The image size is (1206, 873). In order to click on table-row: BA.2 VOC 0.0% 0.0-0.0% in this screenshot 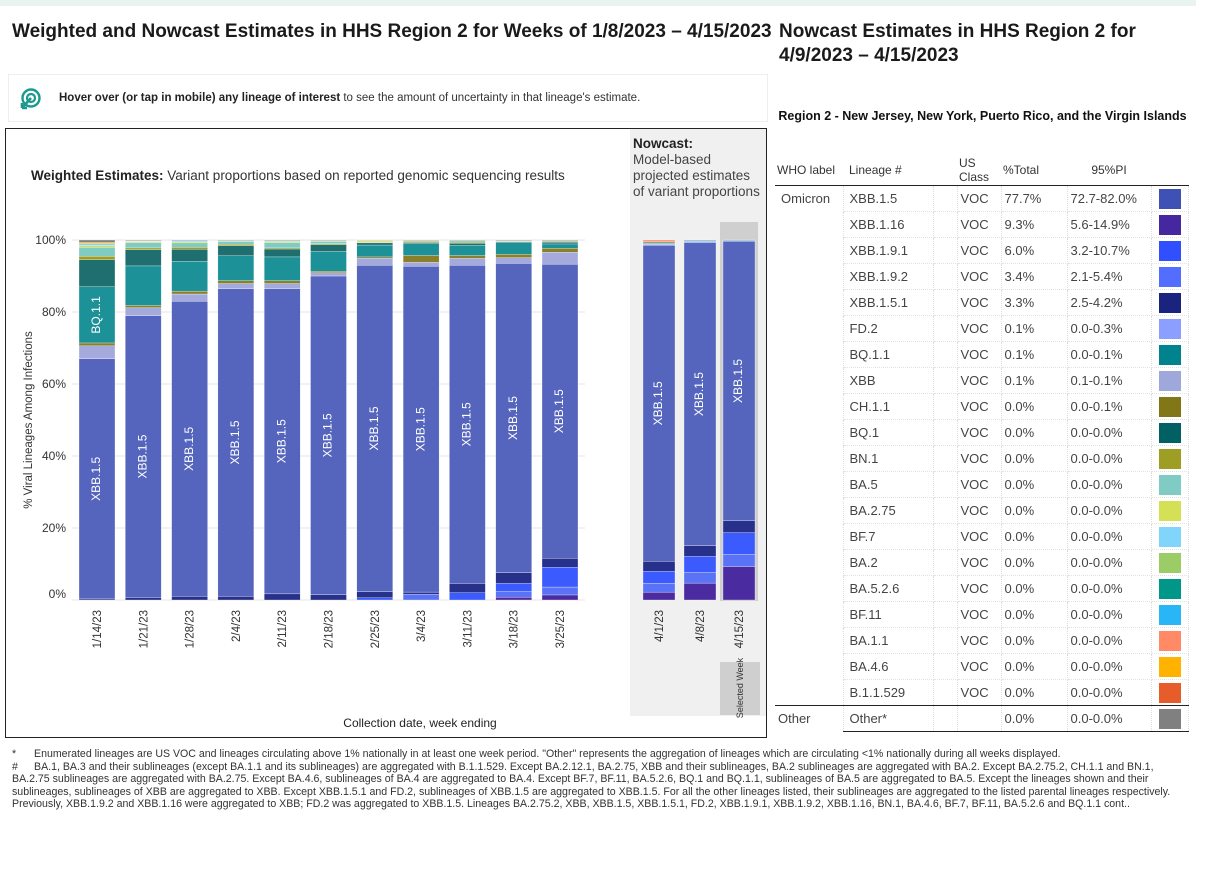, I will do `click(982, 562)`.